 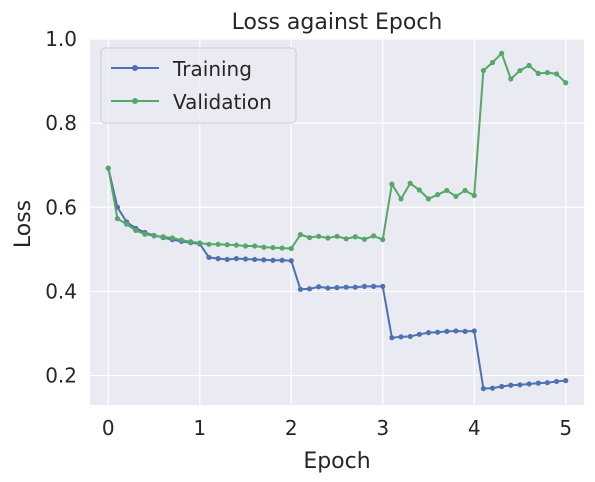 What do you see at coordinates (565, 428) in the screenshot?
I see `x-tick-label: 5` at bounding box center [565, 428].